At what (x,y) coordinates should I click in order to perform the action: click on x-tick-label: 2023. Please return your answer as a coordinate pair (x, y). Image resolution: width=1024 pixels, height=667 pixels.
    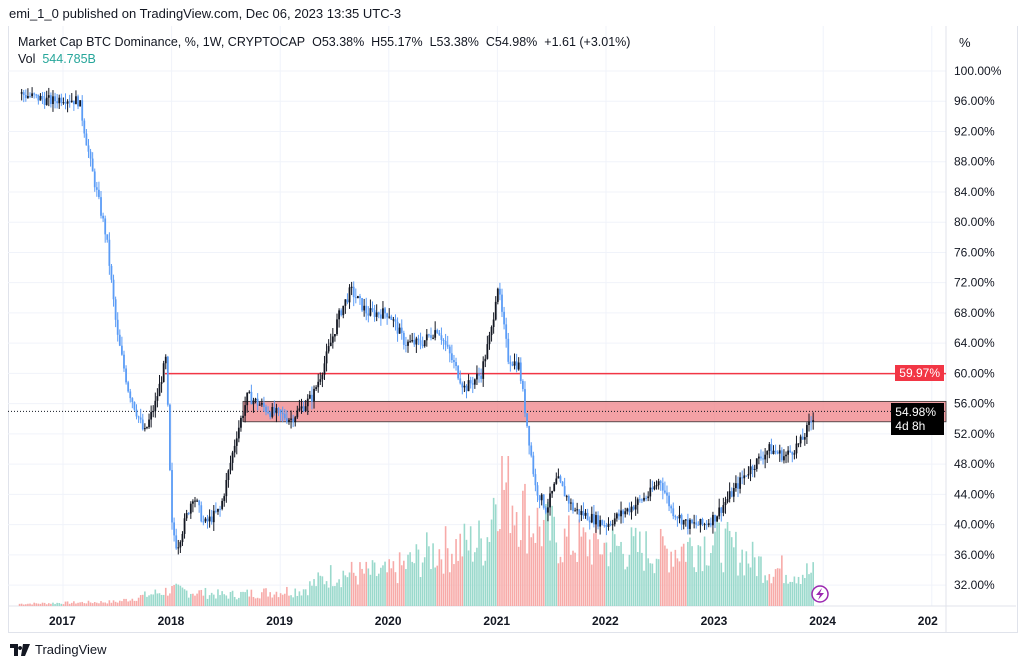
    Looking at the image, I should click on (714, 621).